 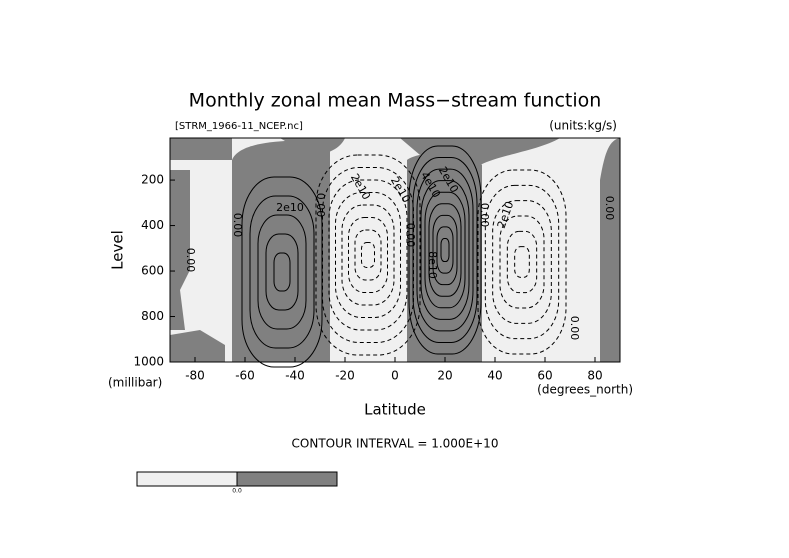 I want to click on contour-interval: CONTOUR INTERVAL = 1.000E+10, so click(x=395, y=444).